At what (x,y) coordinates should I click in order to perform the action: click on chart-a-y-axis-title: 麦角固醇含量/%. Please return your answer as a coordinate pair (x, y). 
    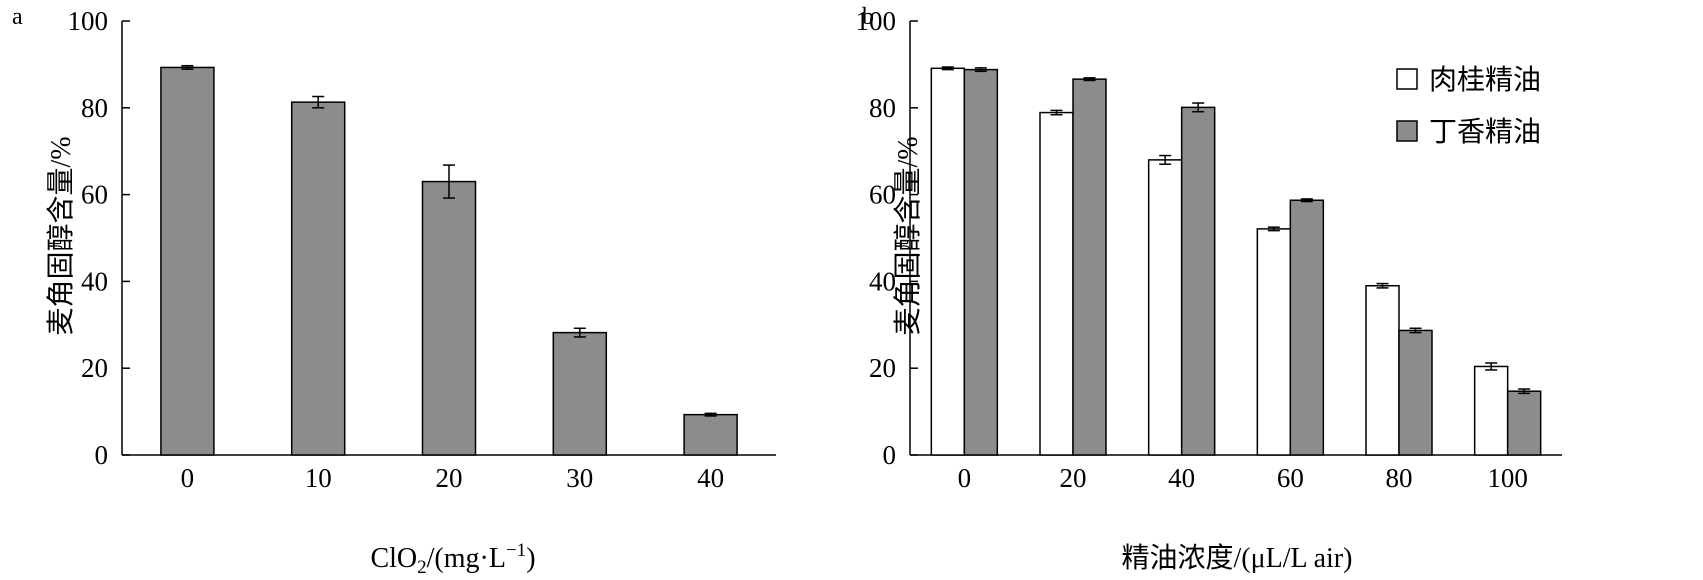
    Looking at the image, I should click on (61, 235).